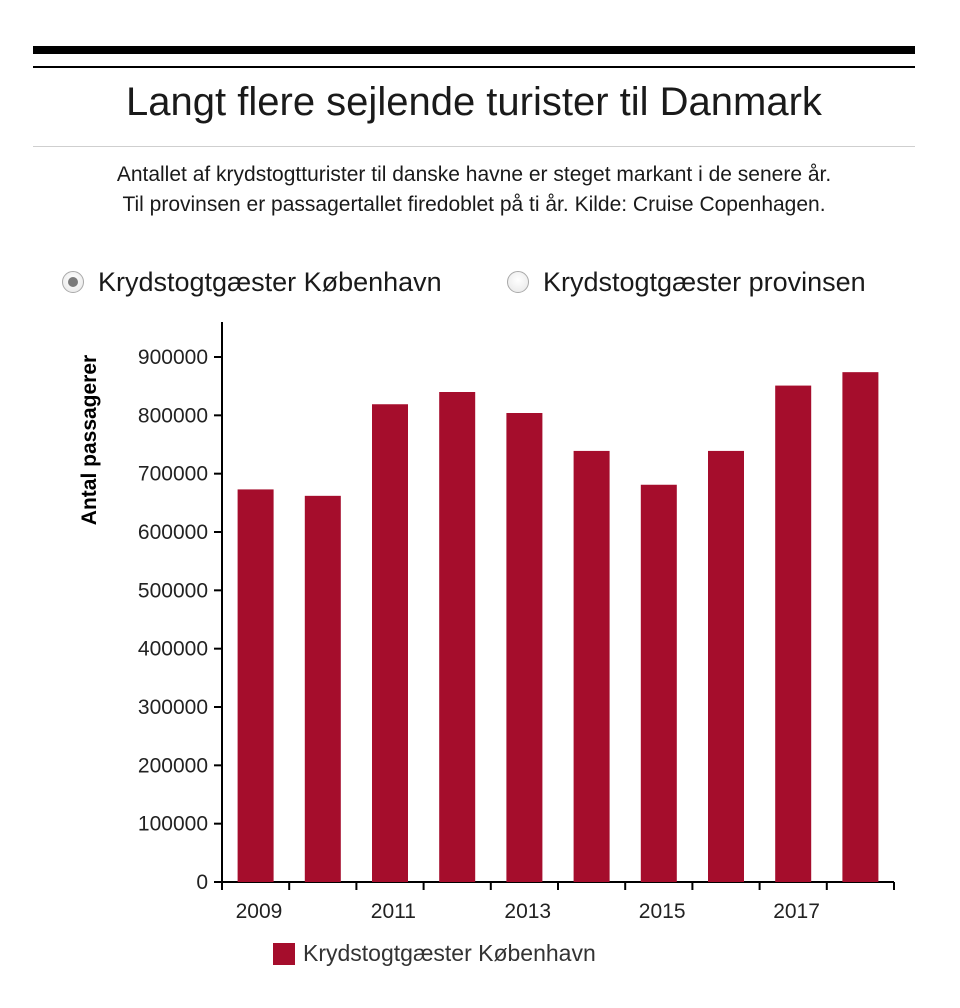  What do you see at coordinates (270, 281) in the screenshot?
I see `radio-label-copenhagen: Krydstogtgæster København` at bounding box center [270, 281].